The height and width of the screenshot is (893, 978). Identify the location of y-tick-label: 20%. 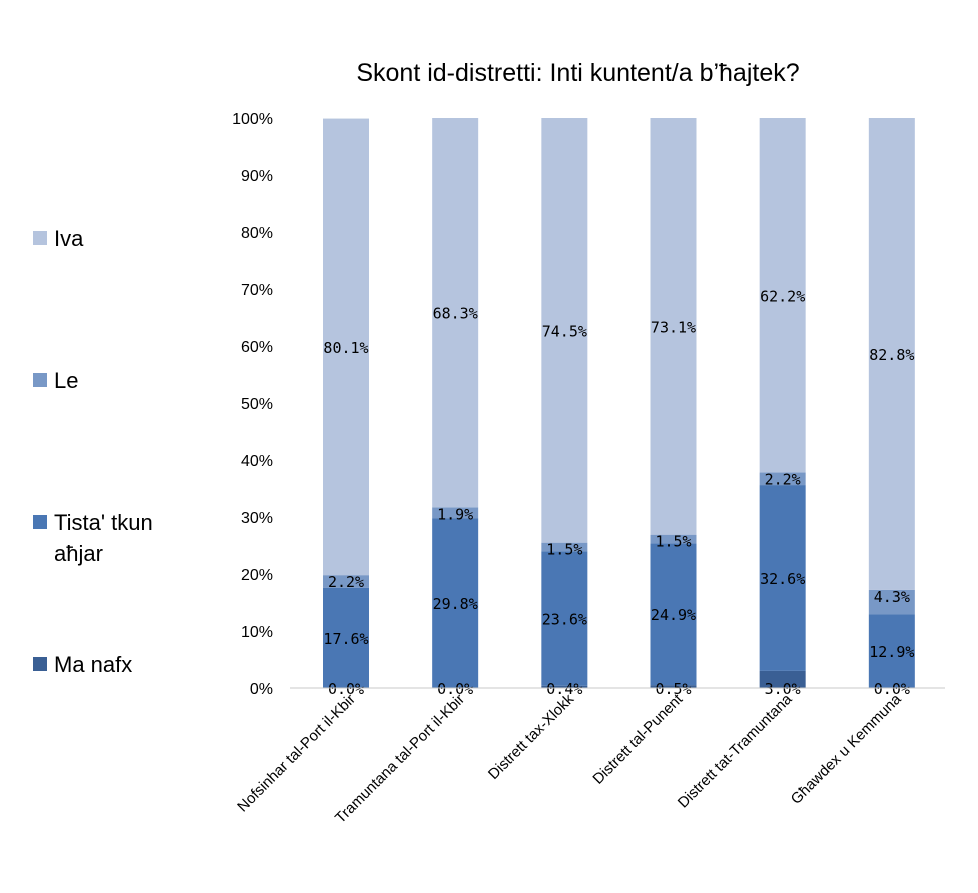
(257, 575).